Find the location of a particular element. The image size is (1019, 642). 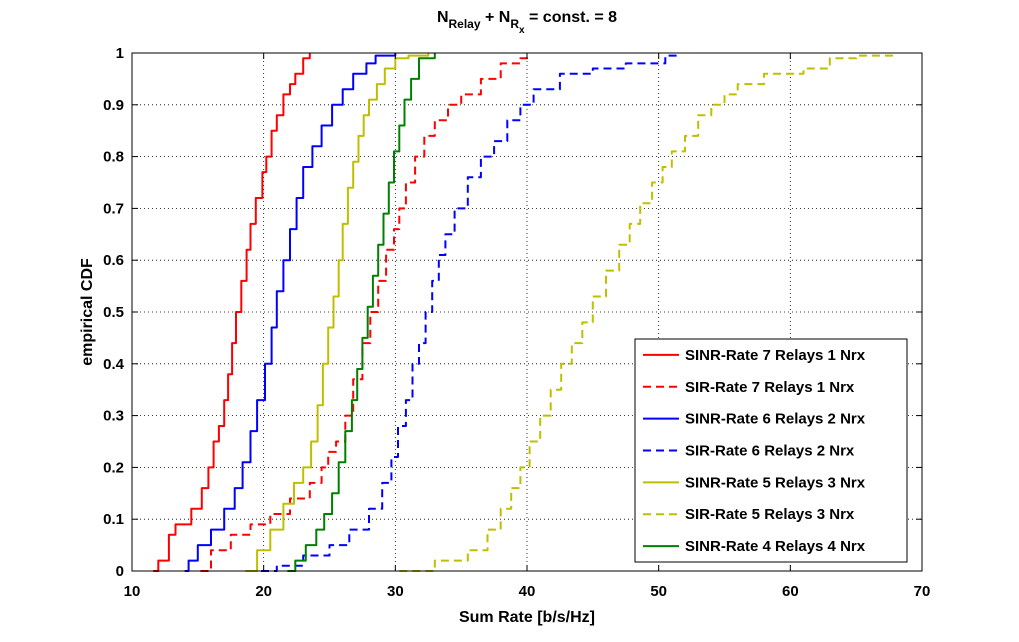

chart-title: NRelay + NRx = const. = 8 is located at coordinates (527, 22).